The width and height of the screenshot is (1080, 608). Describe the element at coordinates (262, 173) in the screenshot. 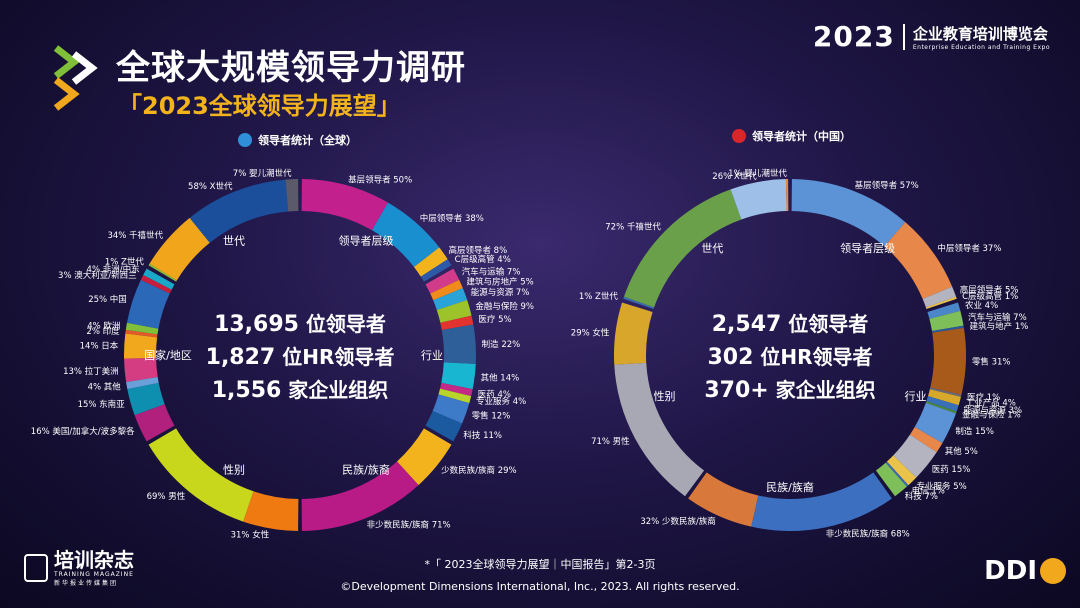

I see `segment-label: 7% 婴儿潮世代` at that location.